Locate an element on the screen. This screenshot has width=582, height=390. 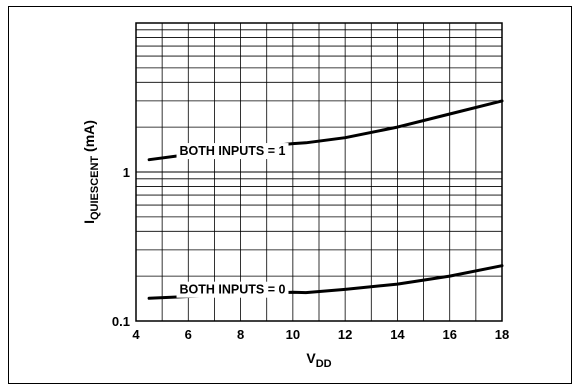
y-axis-label-unit: (mA) is located at coordinates (89, 138).